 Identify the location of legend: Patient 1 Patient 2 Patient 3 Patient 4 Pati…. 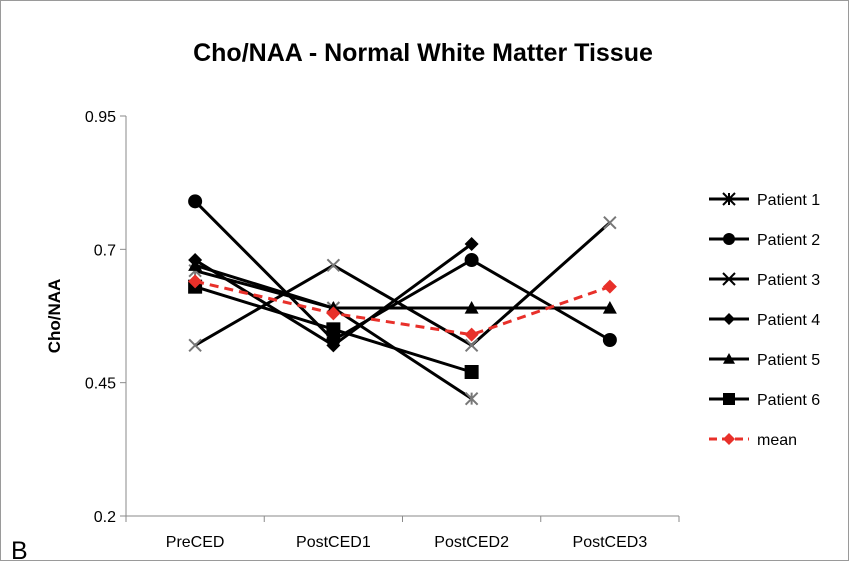
(764, 320).